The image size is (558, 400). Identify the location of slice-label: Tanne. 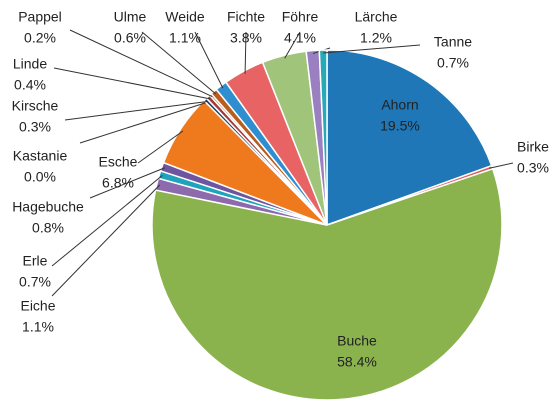
(453, 42).